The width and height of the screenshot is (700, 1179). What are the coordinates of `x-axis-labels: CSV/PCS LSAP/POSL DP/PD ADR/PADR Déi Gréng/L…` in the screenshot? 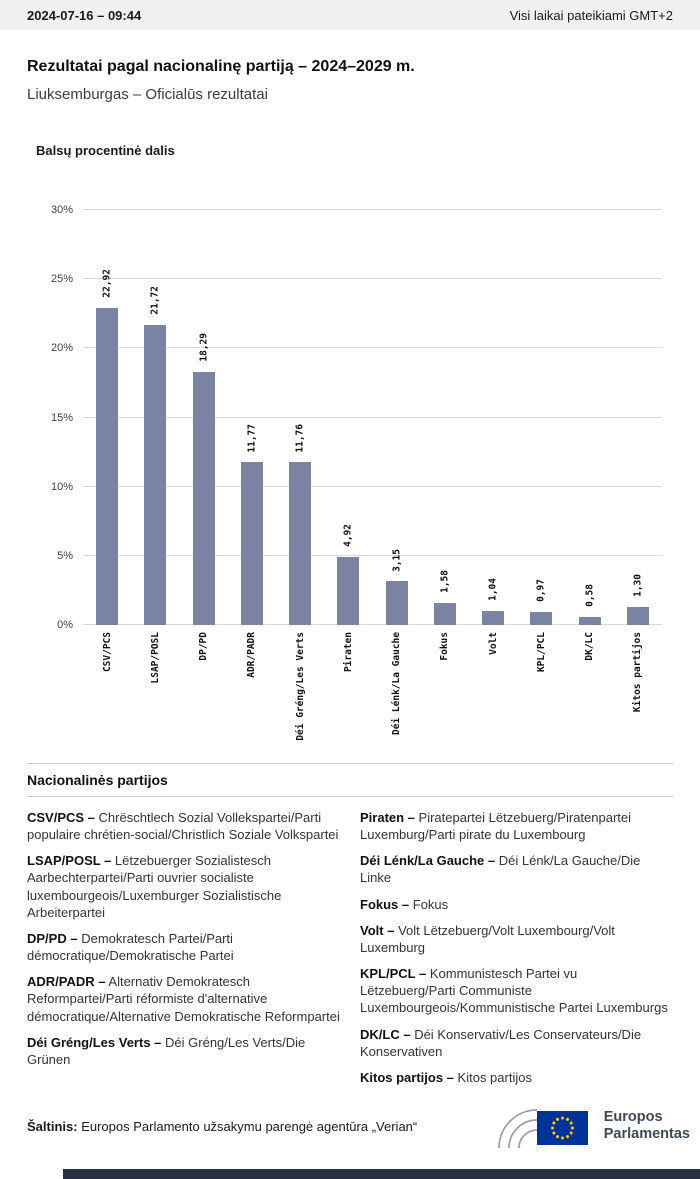 It's located at (372, 691).